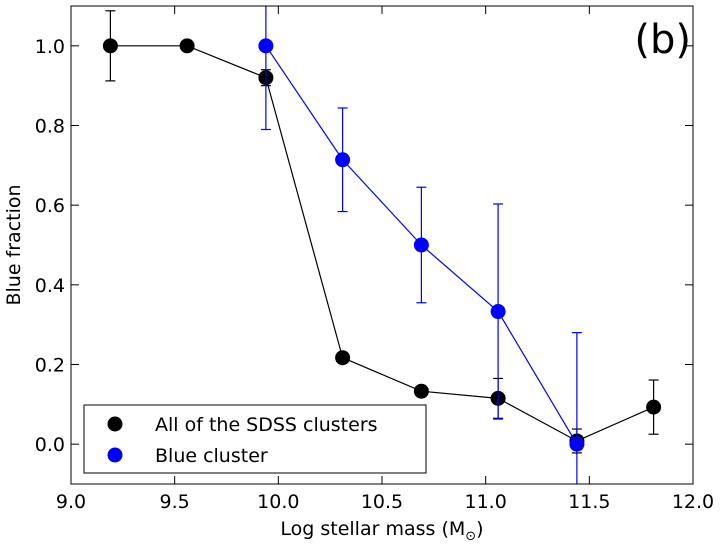 The height and width of the screenshot is (548, 722). What do you see at coordinates (50, 286) in the screenshot?
I see `y-tick-label: 0.4` at bounding box center [50, 286].